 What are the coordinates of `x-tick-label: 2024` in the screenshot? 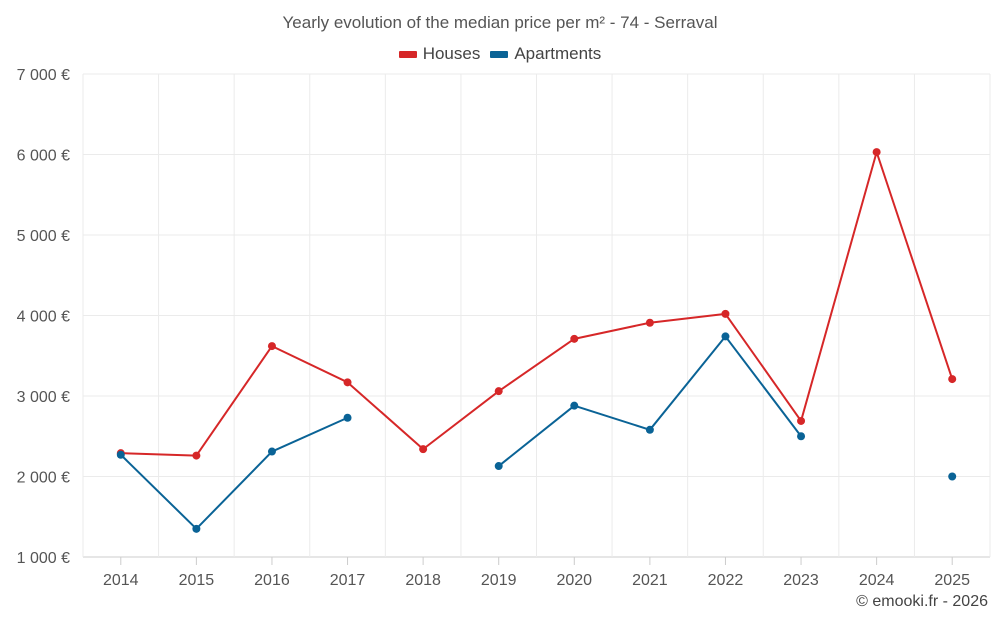 It's located at (877, 580).